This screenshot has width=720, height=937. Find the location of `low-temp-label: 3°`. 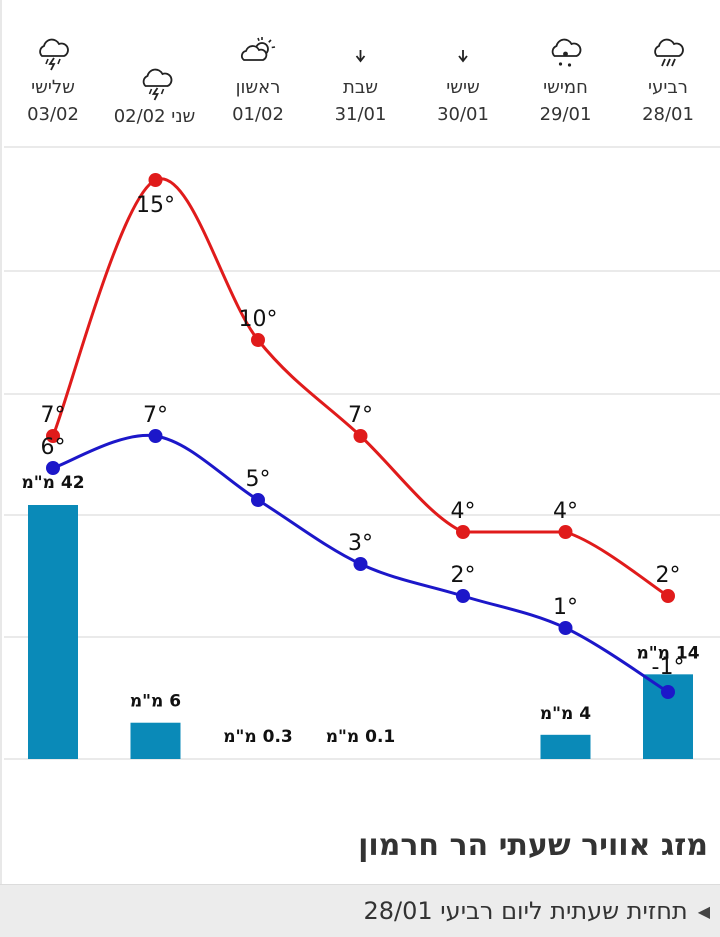

low-temp-label: 3° is located at coordinates (360, 543).